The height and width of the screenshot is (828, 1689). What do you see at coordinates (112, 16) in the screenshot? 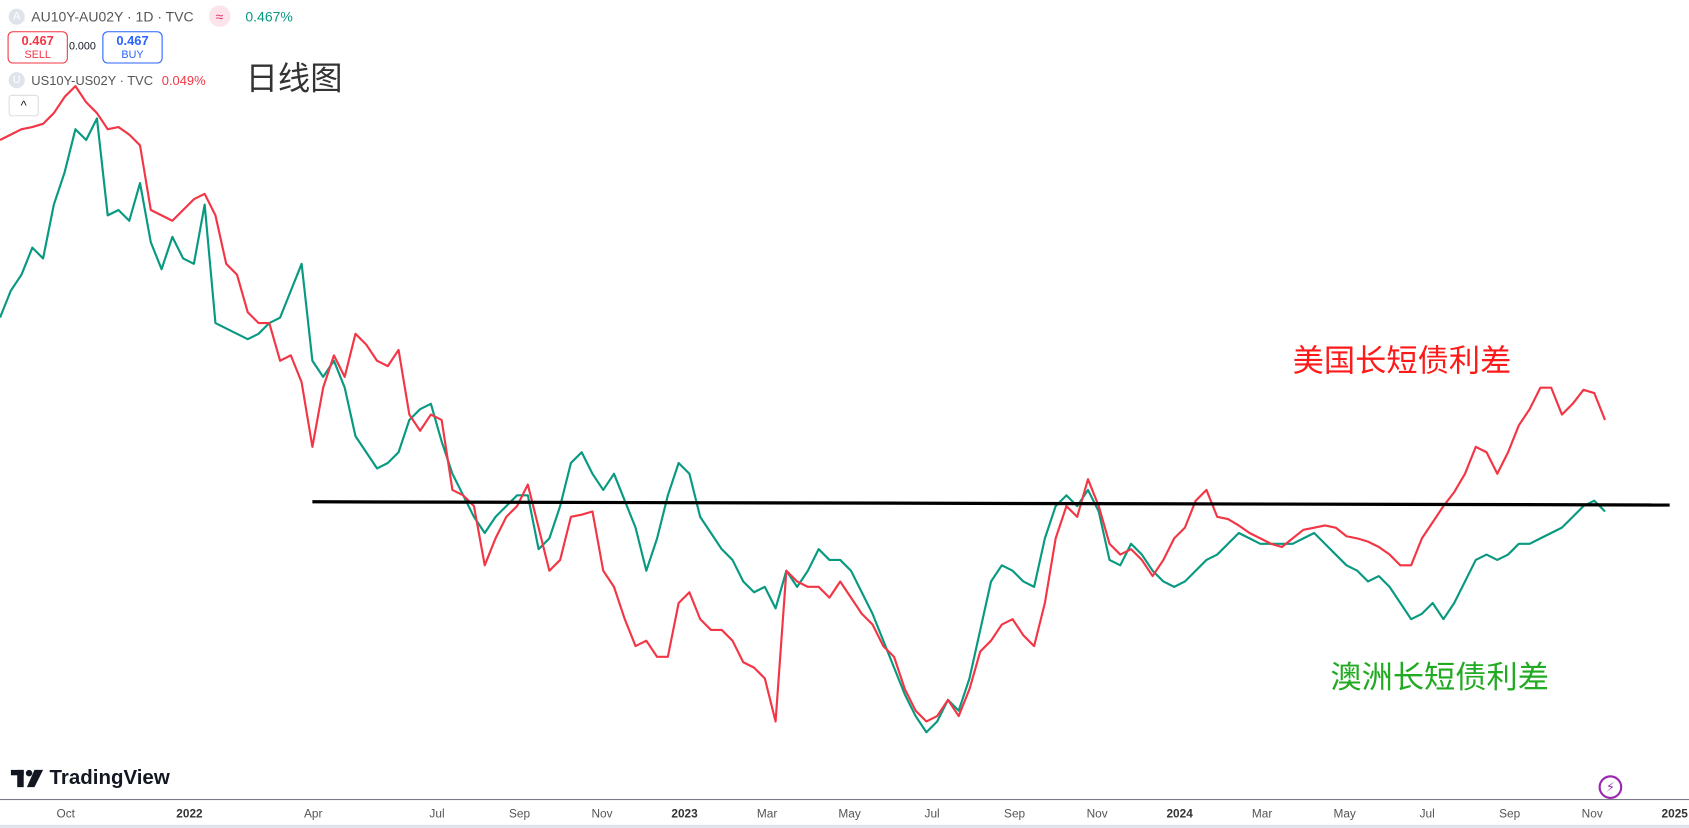
I see `symbol-title: AU10Y-AU02Y · 1D · TVC` at bounding box center [112, 16].